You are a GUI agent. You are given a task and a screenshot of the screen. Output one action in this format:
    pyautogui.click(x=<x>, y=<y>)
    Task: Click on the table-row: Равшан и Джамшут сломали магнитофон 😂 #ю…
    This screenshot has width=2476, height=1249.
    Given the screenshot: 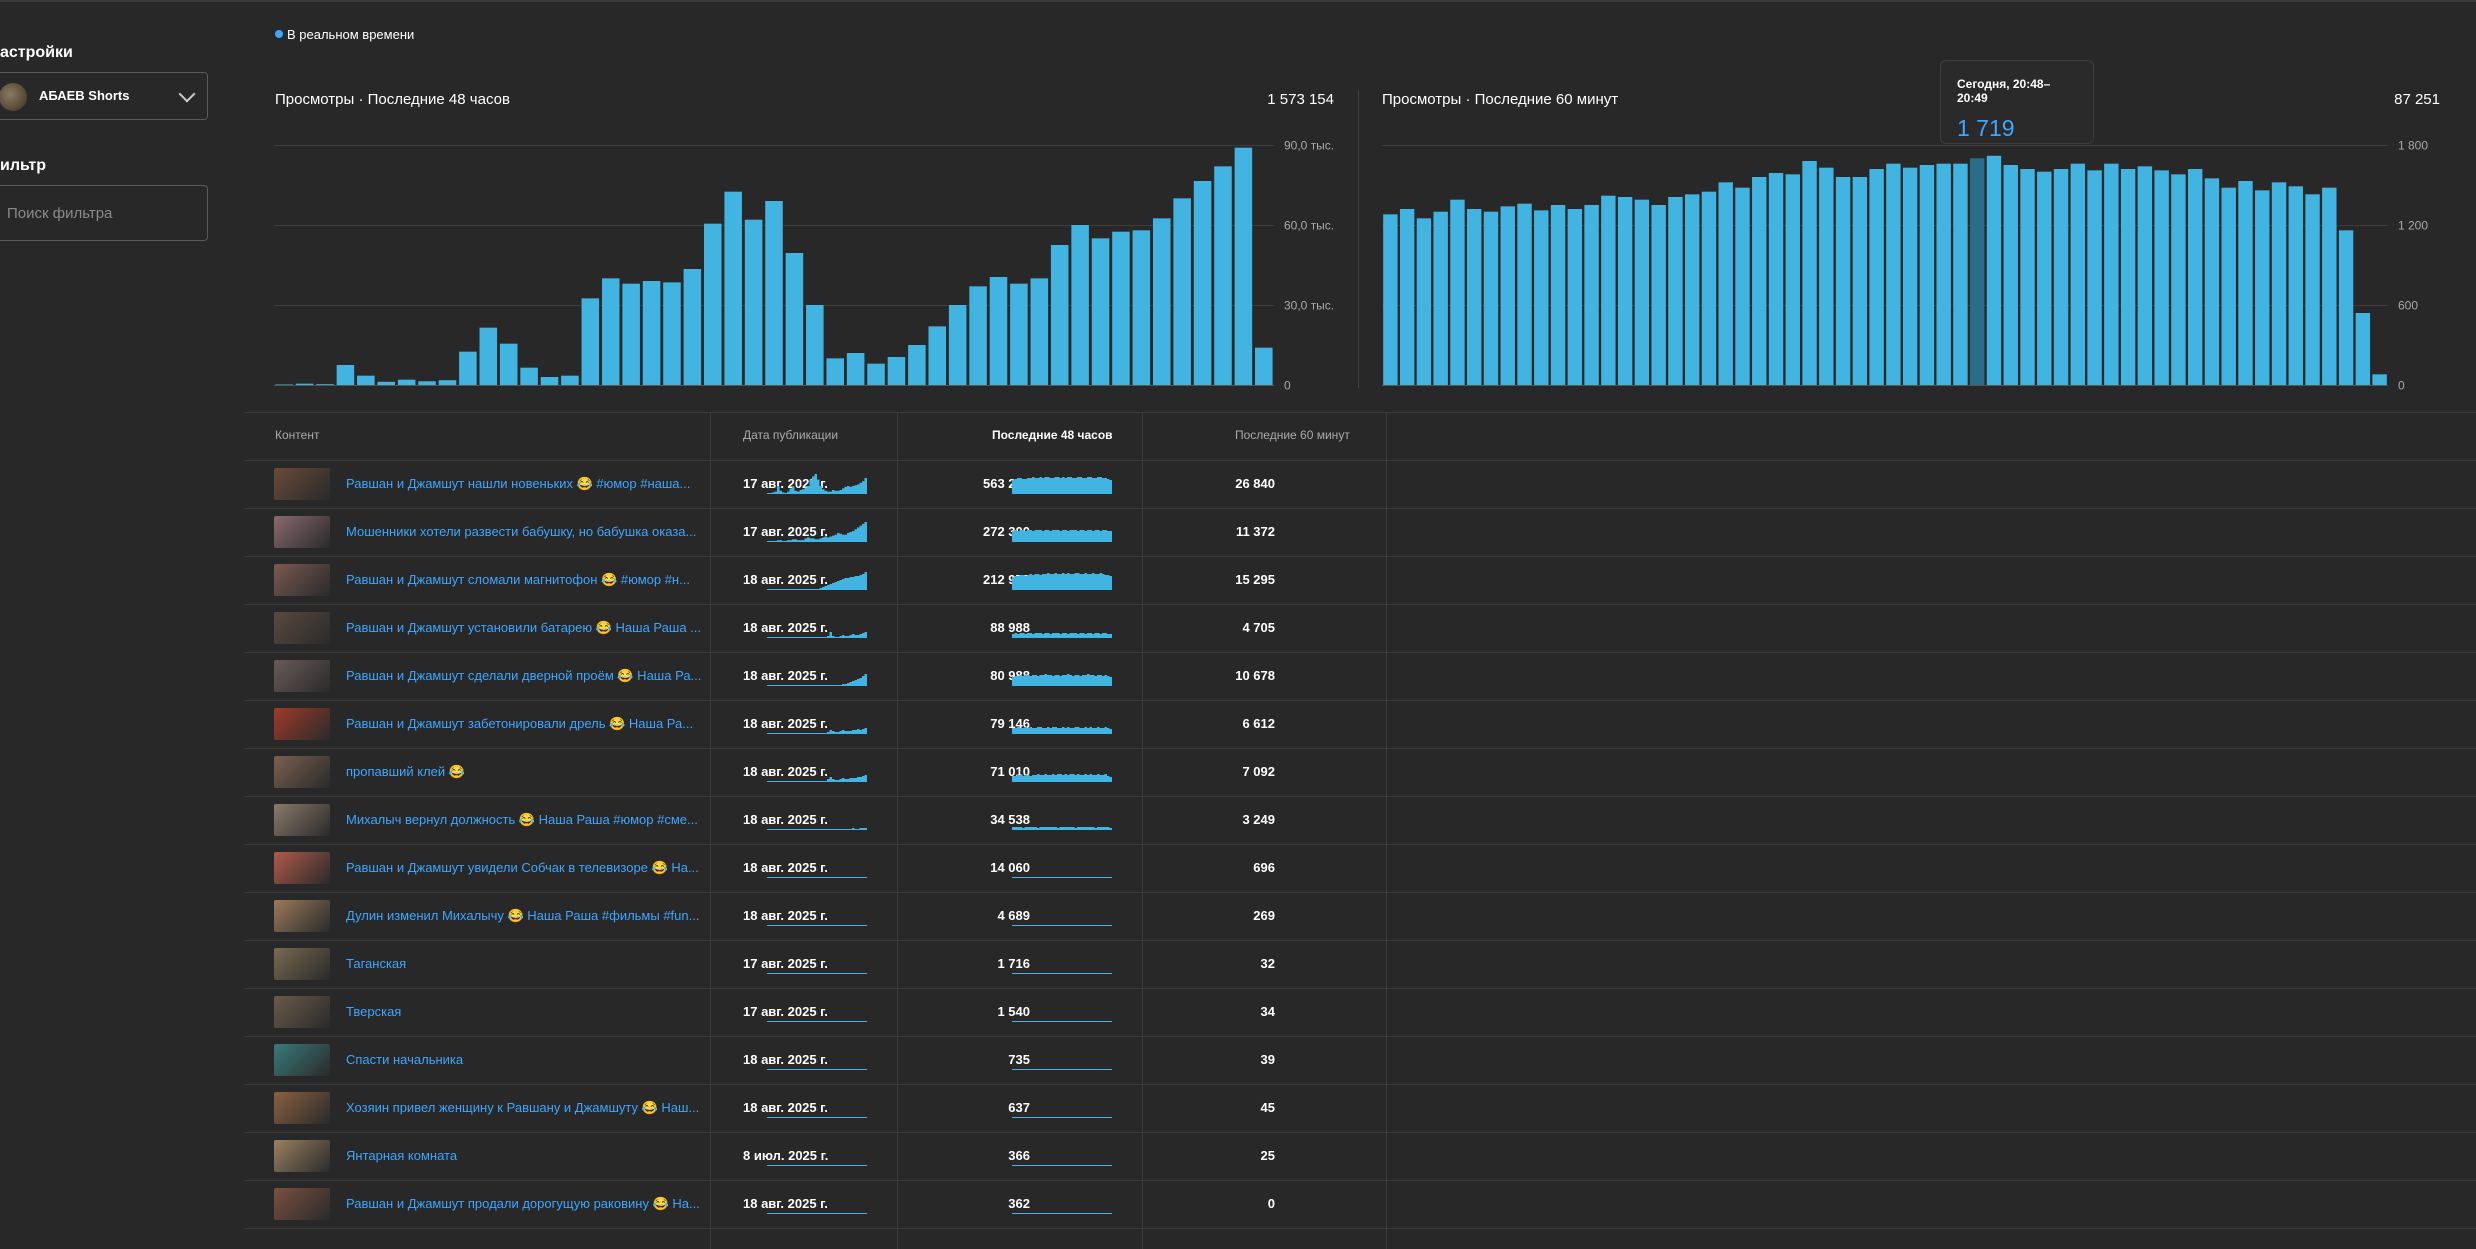 What is the action you would take?
    pyautogui.click(x=1360, y=580)
    